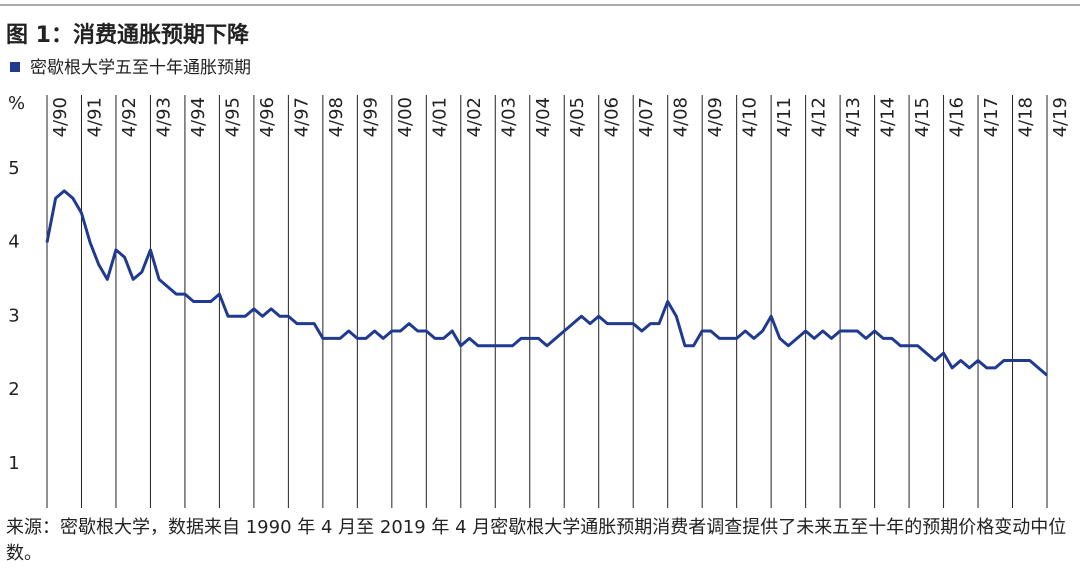 The width and height of the screenshot is (1080, 573). I want to click on x-tick-label: 4/17, so click(991, 117).